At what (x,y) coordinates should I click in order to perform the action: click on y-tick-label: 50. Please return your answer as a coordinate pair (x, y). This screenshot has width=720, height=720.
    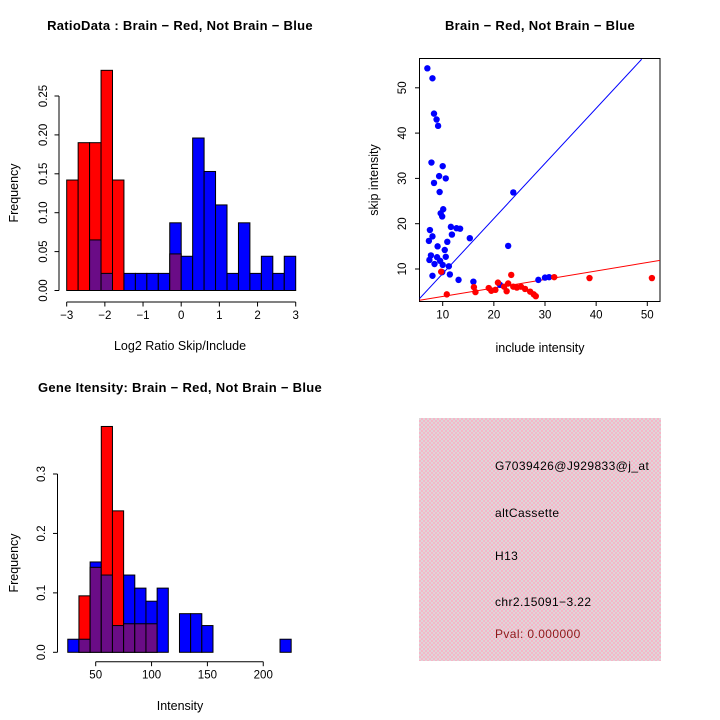
    Looking at the image, I should click on (403, 87).